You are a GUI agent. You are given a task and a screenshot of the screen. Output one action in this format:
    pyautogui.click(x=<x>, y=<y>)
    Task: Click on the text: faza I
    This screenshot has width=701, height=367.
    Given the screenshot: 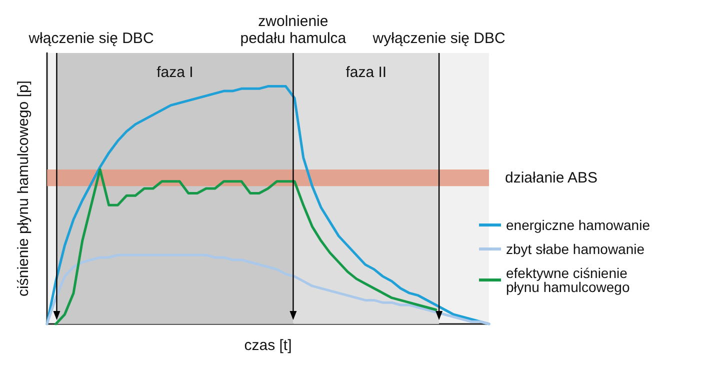 What is the action you would take?
    pyautogui.click(x=175, y=72)
    